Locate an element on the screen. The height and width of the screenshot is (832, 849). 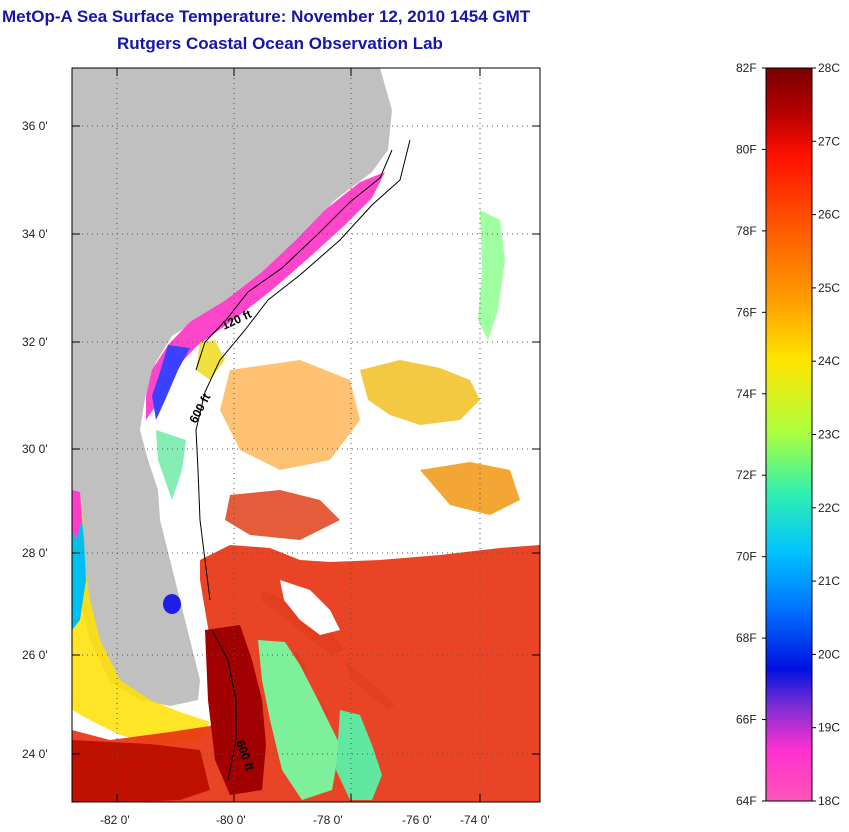
map-subtitle: Rutgers Coastal Ocean Observation Lab is located at coordinates (280, 43).